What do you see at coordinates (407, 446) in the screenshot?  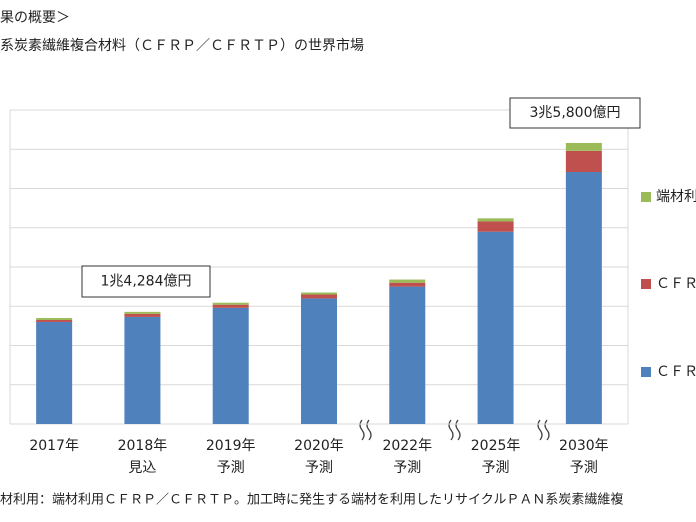 I see `x-tick-label: 2022年` at bounding box center [407, 446].